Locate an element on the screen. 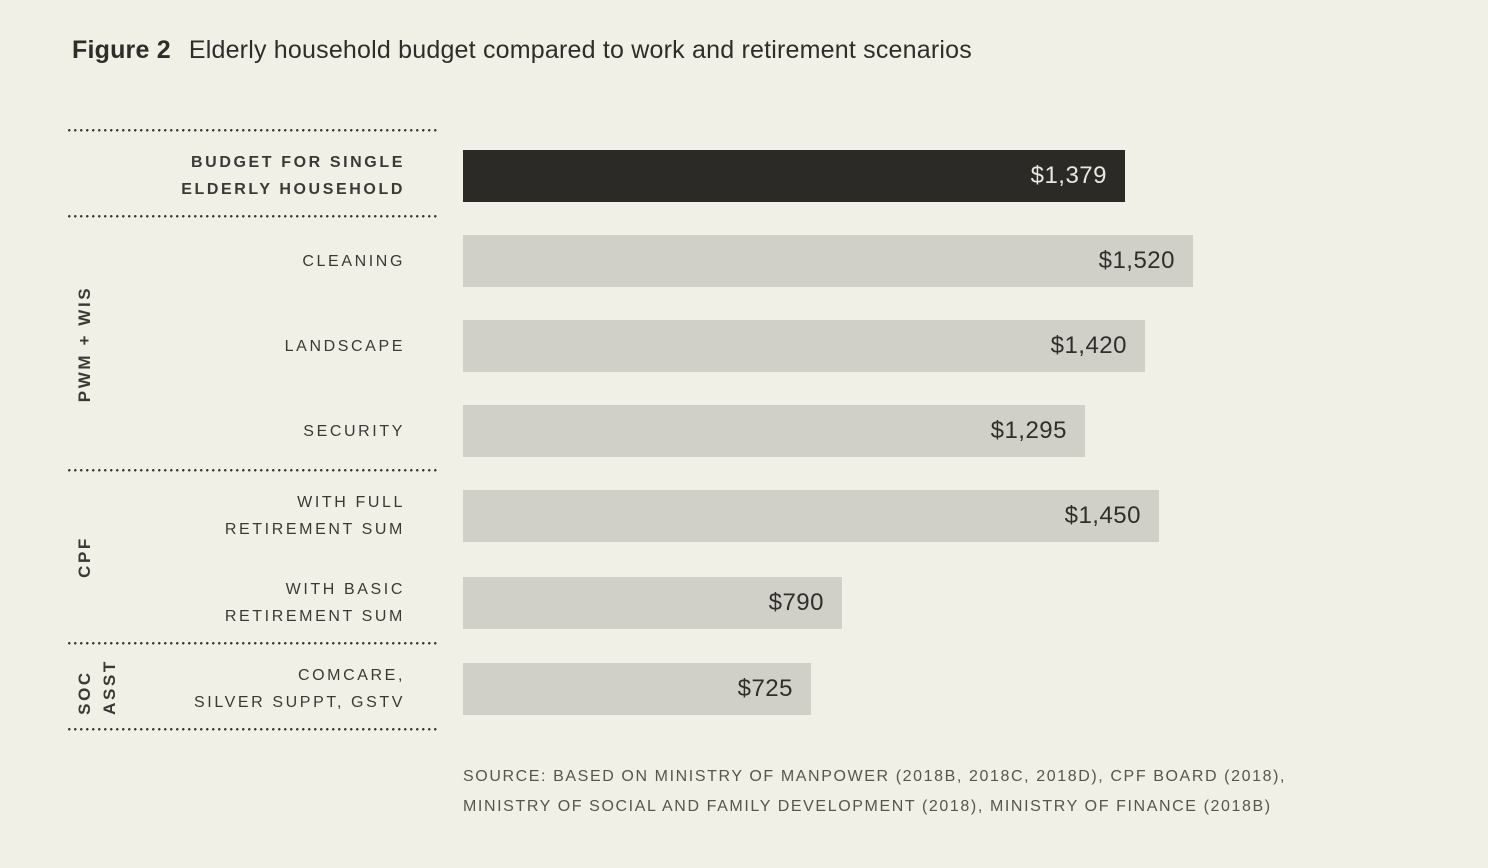 This screenshot has height=868, width=1488. bar-label: BUDGET FOR SINGLE ELDERLY HOUSEHOLD is located at coordinates (293, 176).